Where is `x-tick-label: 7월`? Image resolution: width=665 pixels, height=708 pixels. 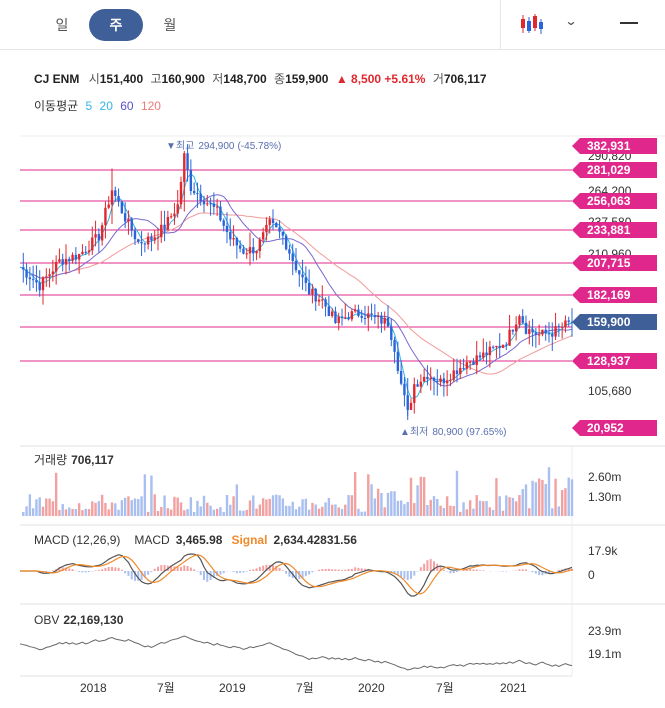 x-tick-label: 7월 is located at coordinates (445, 688).